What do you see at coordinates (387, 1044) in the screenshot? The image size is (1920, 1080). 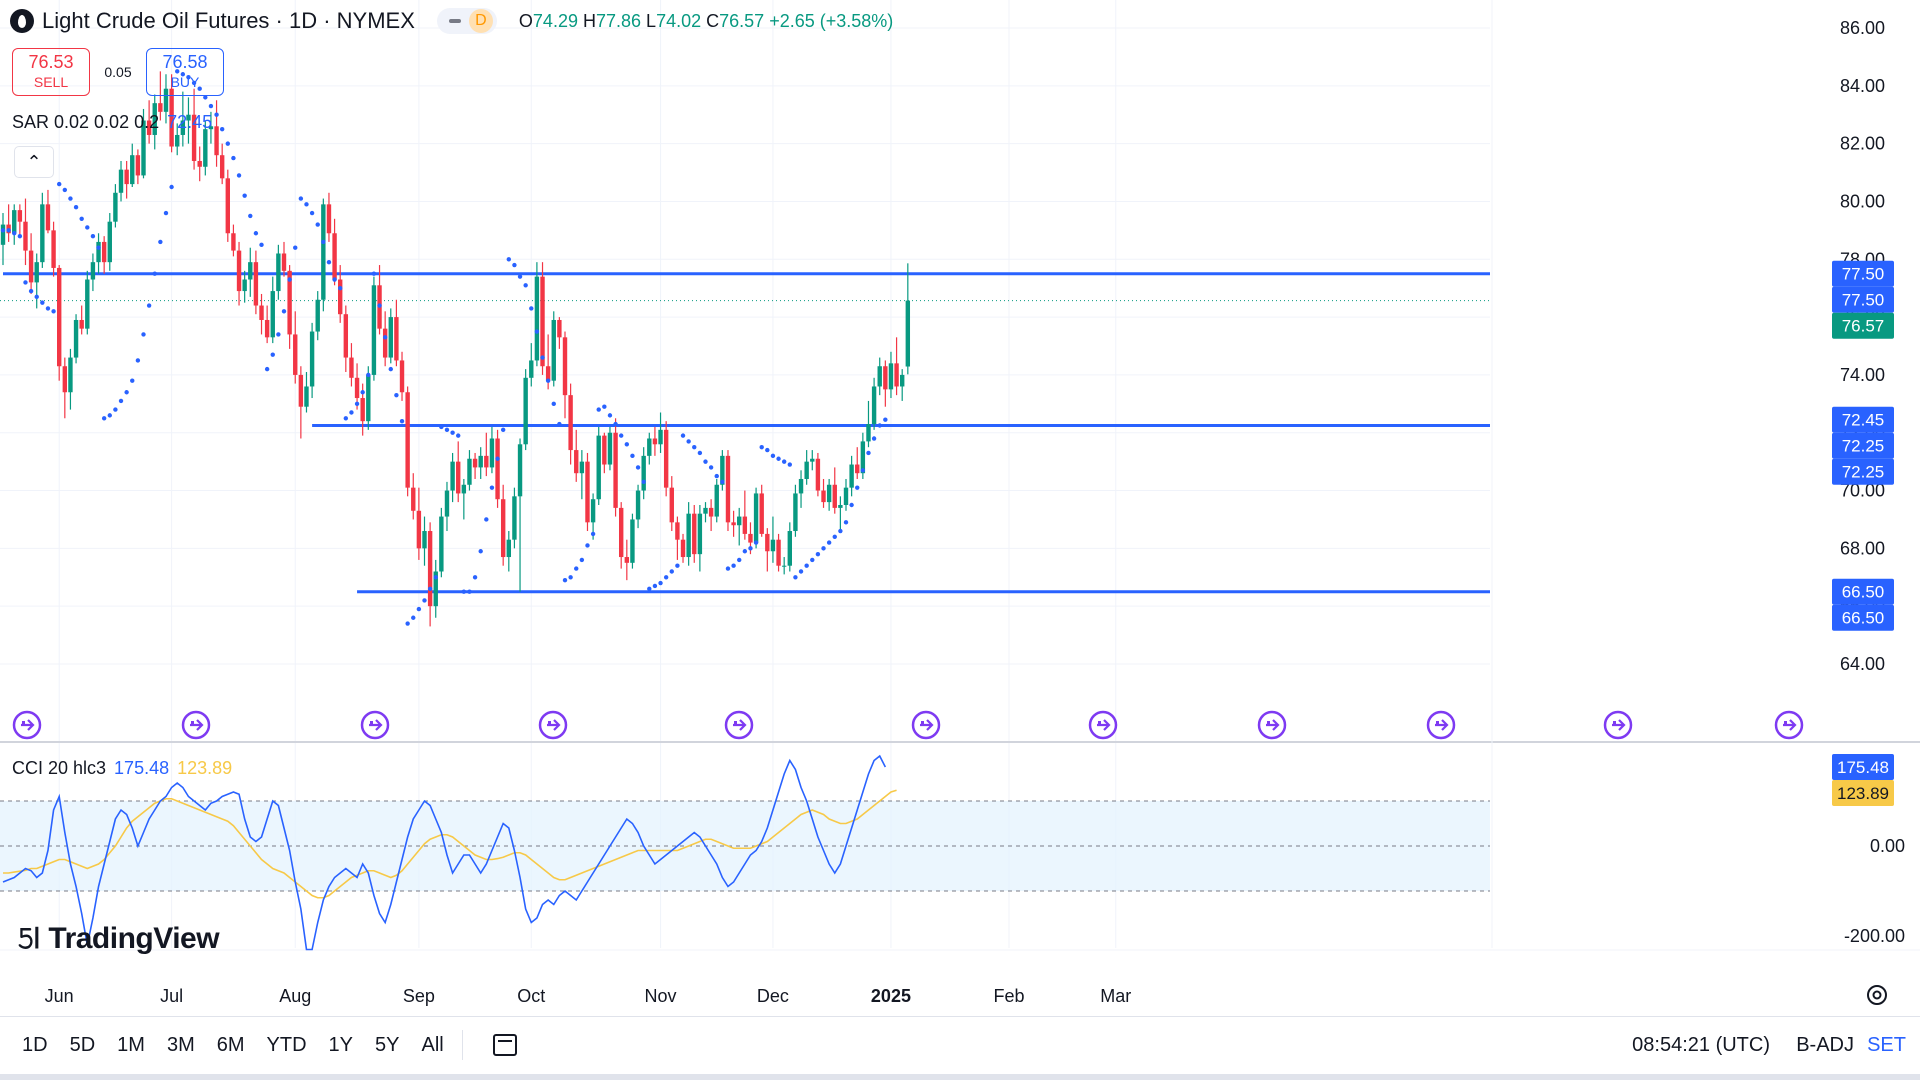 I see `range-5y: 5Y` at bounding box center [387, 1044].